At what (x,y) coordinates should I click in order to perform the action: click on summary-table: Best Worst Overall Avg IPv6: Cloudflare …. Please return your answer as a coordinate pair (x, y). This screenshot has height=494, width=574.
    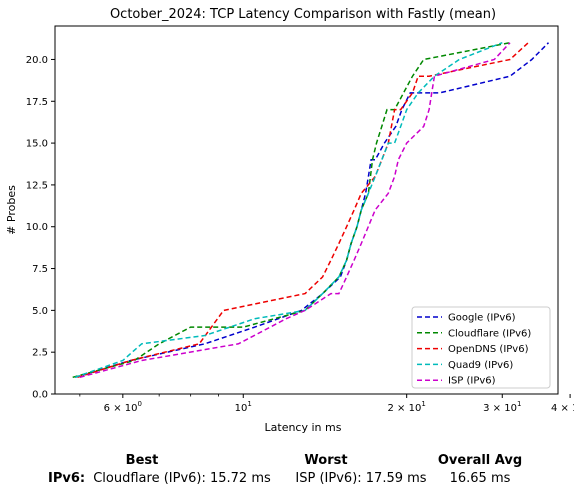
    Looking at the image, I should click on (287, 471).